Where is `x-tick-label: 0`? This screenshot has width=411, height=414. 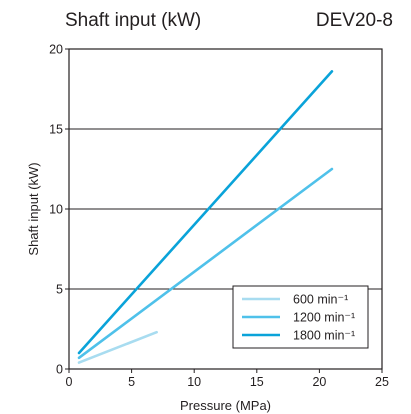
x-tick-label: 0 is located at coordinates (69, 382).